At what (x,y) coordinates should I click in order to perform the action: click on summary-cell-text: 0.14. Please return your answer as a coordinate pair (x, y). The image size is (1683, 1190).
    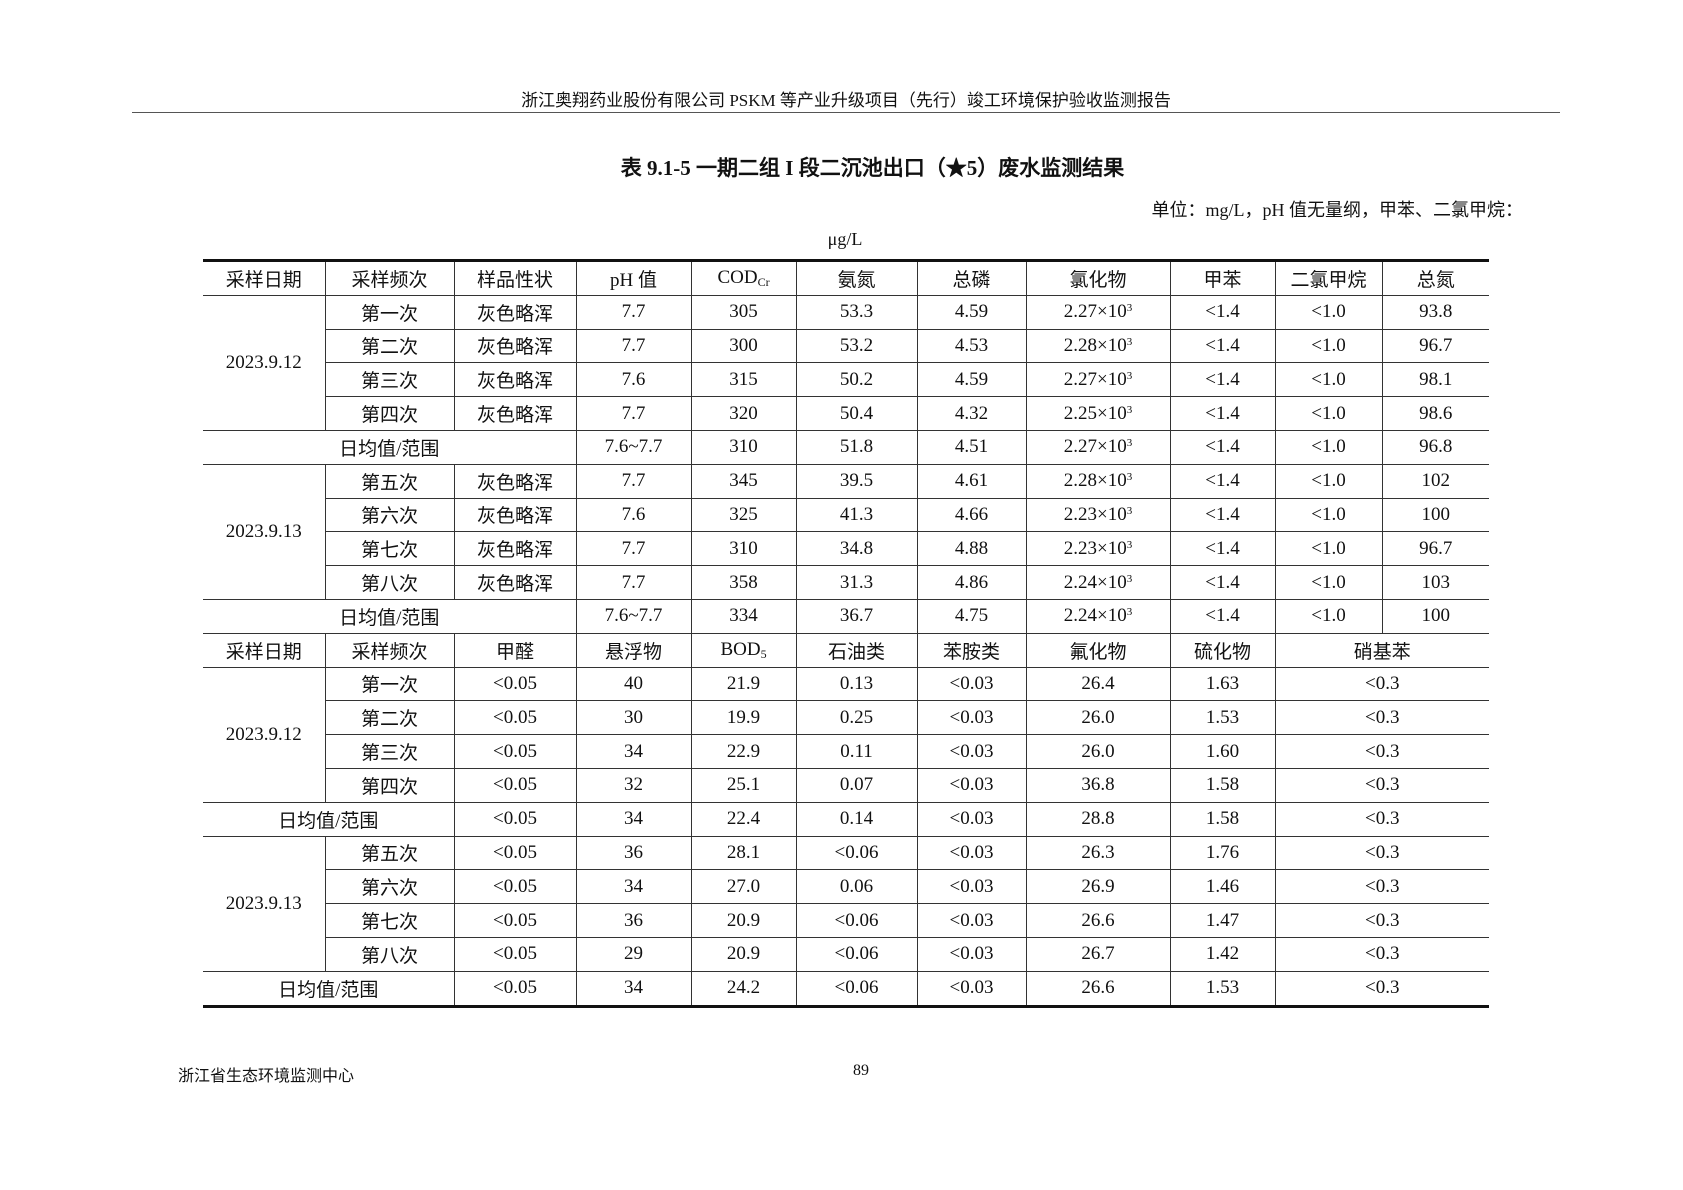
    Looking at the image, I should click on (856, 819).